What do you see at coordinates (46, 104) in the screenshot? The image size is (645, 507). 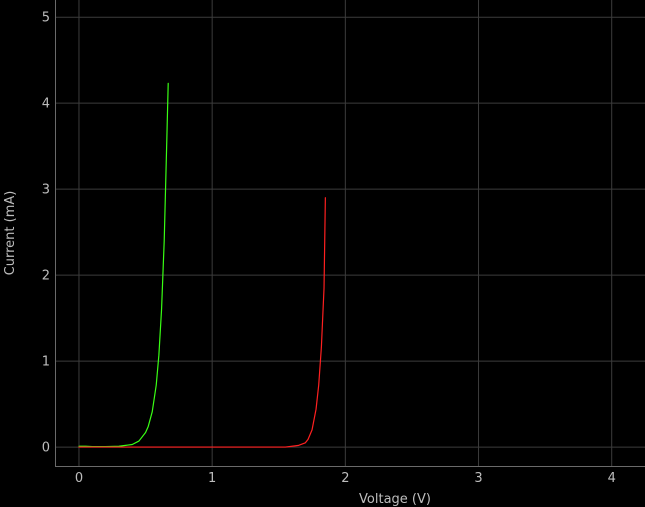 I see `y-tick-label: 4` at bounding box center [46, 104].